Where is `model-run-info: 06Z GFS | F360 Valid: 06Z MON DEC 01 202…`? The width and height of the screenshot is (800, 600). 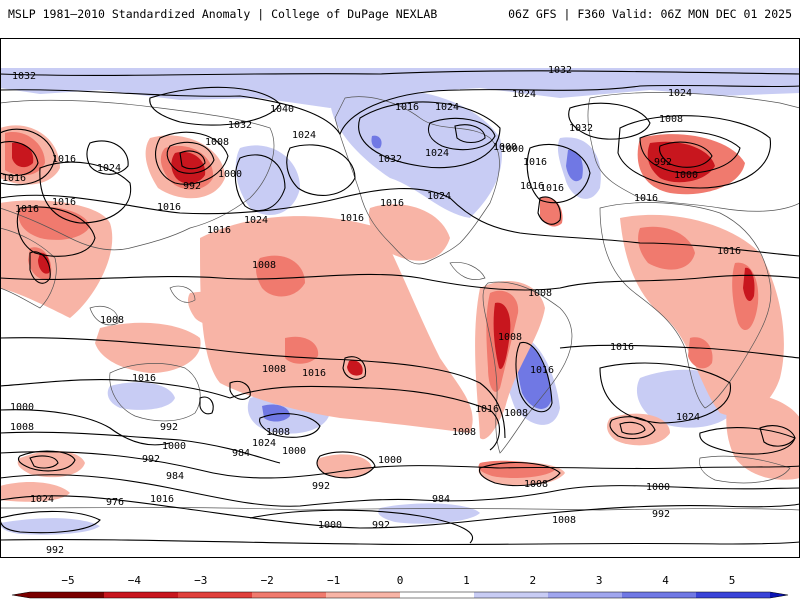
model-run-info: 06Z GFS | F360 Valid: 06Z MON DEC 01 202… is located at coordinates (650, 14).